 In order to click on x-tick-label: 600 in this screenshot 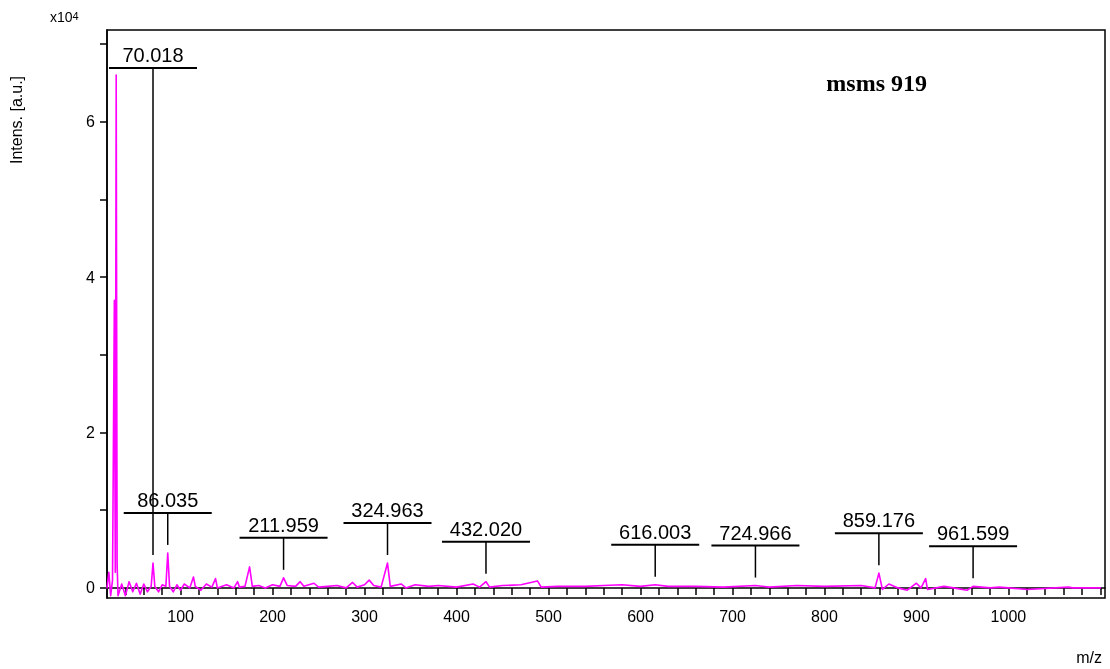, I will do `click(640, 616)`.